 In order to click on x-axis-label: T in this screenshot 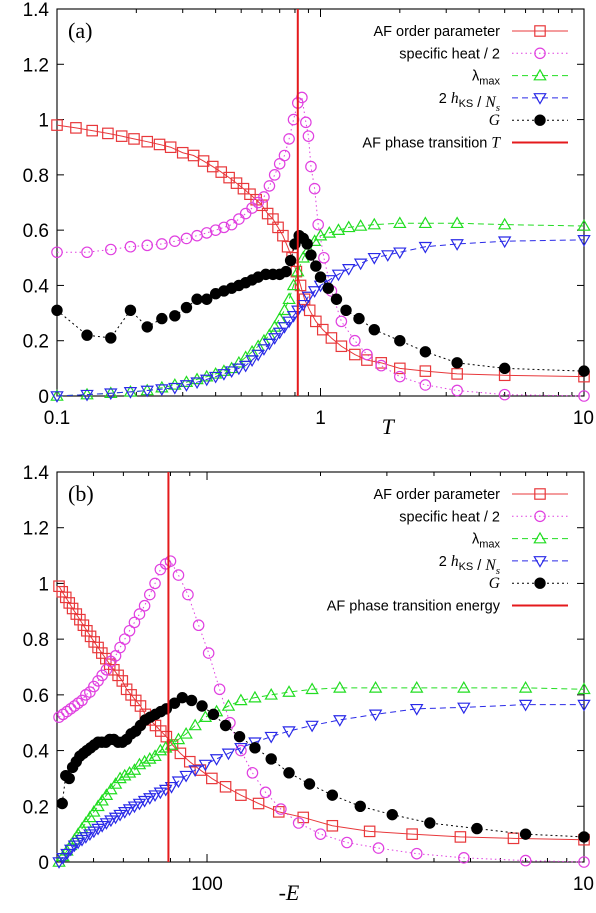, I will do `click(389, 426)`.